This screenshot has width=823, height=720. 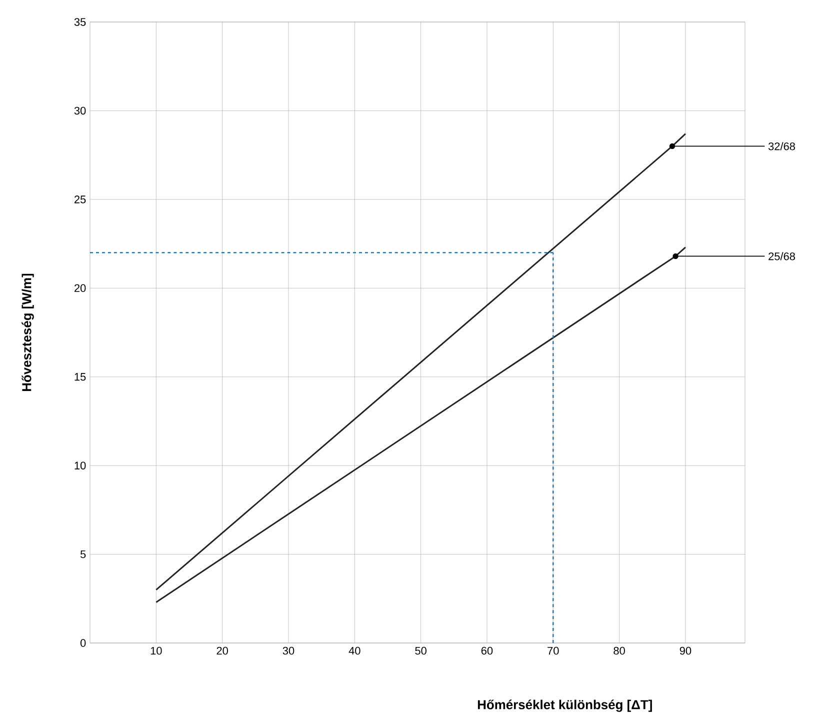 I want to click on x-tick-label: 20, so click(x=222, y=650).